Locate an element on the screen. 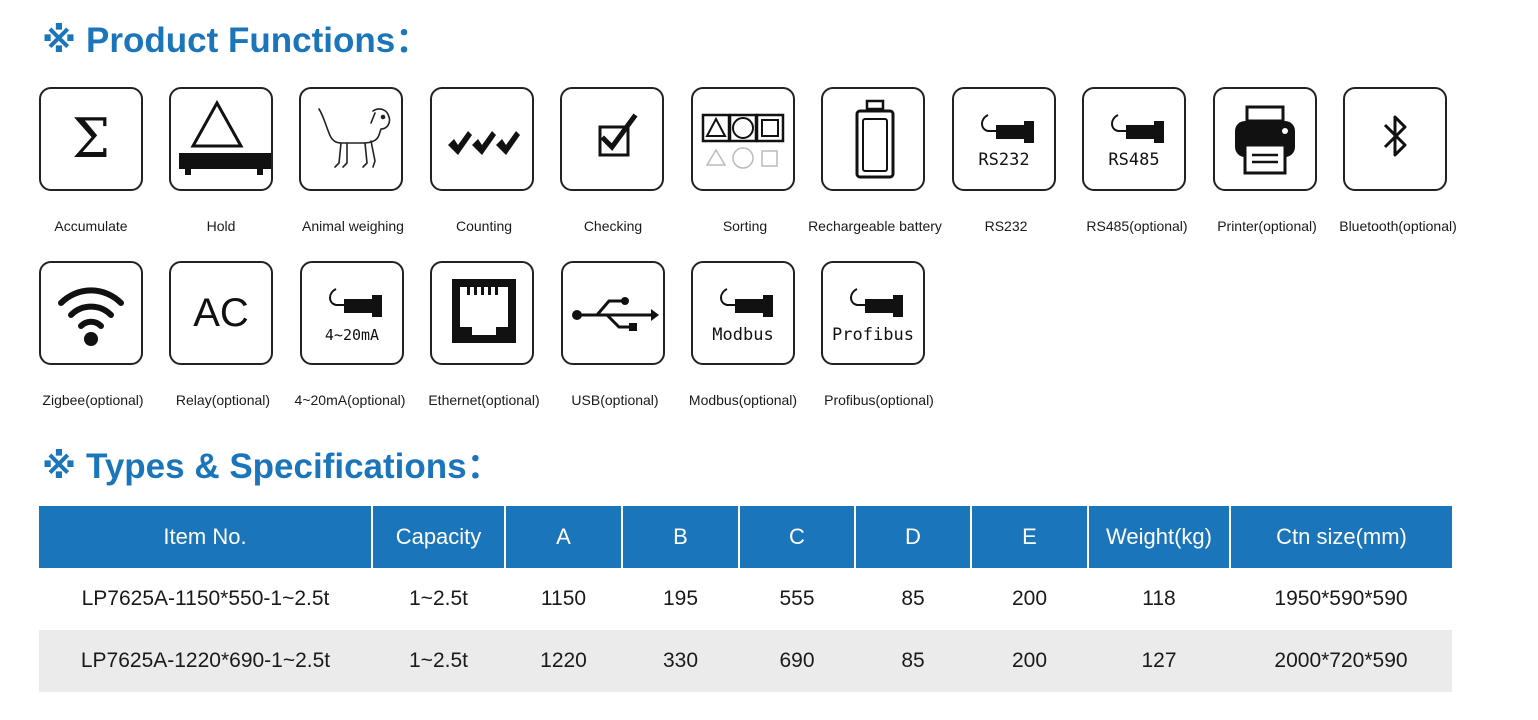  column-header: C is located at coordinates (797, 537).